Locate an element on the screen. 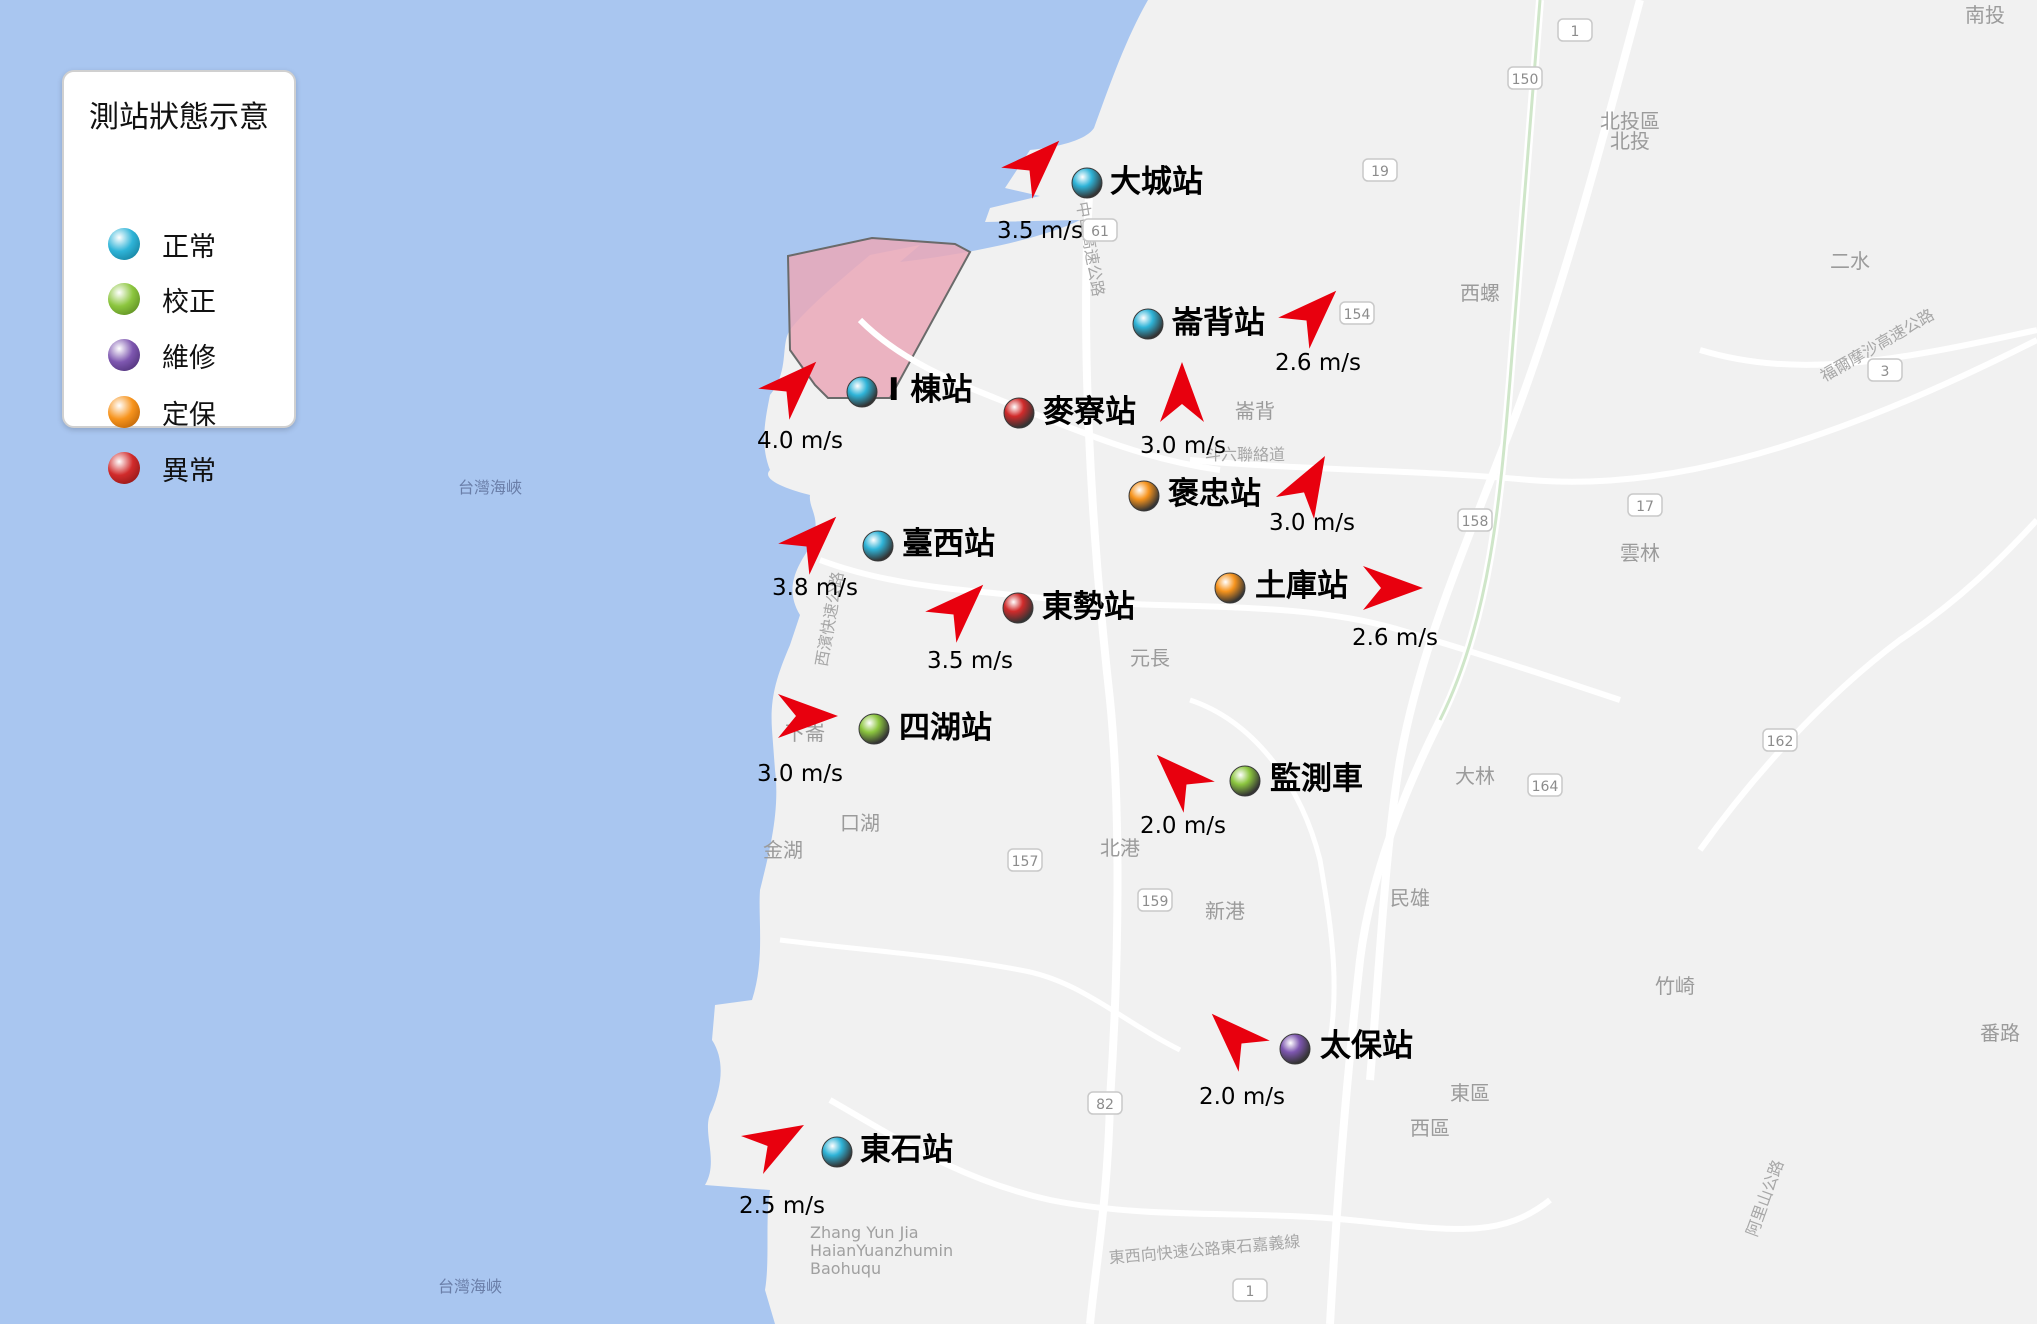  station-marker: 東石站 2.5 m/s is located at coordinates (846, 1162).